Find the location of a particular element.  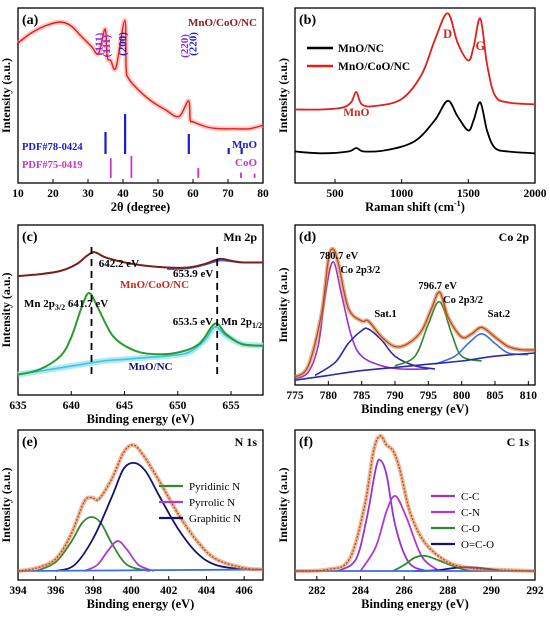

x-tick-label: 805 is located at coordinates (495, 396).